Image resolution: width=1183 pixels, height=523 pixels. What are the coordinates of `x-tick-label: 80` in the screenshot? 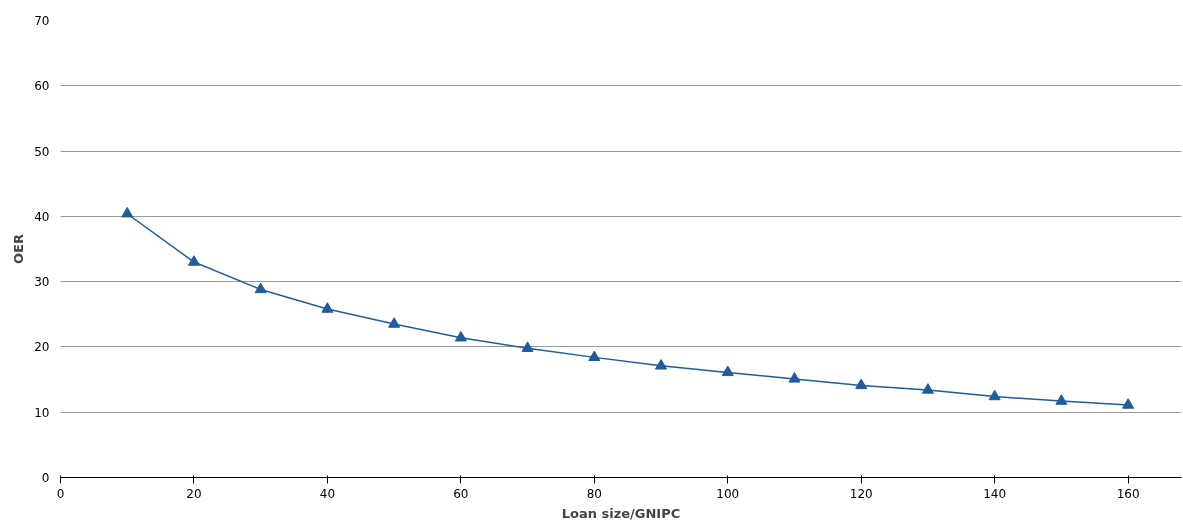 It's located at (594, 493).